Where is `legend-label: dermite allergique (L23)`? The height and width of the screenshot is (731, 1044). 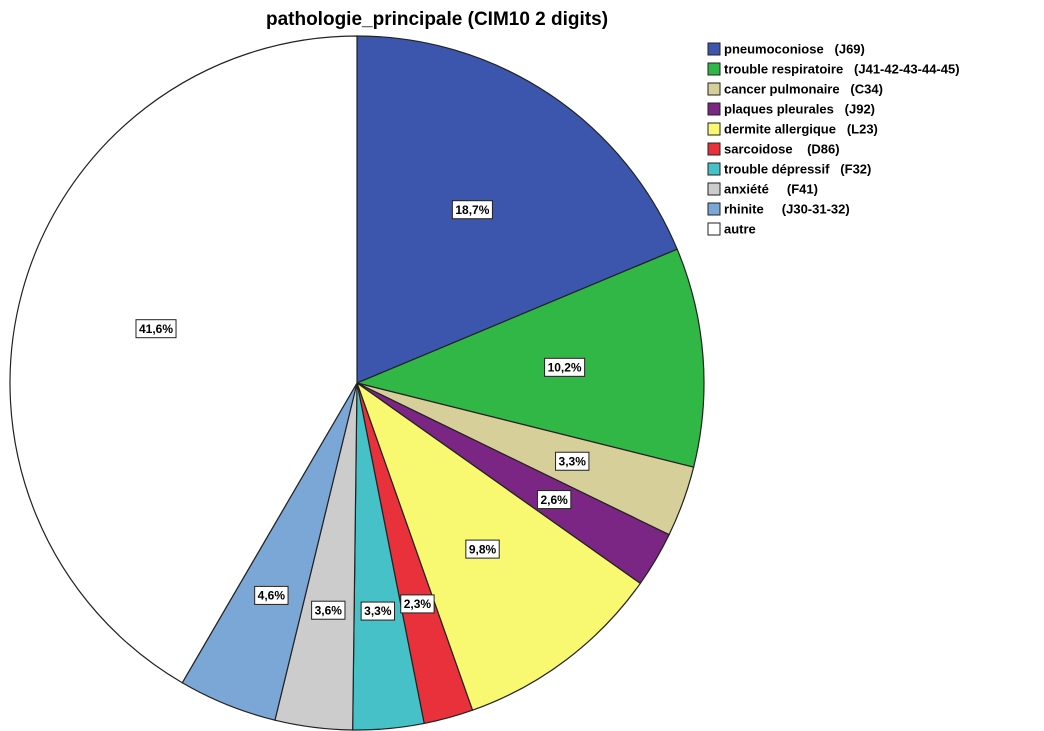
legend-label: dermite allergique (L23) is located at coordinates (801, 128).